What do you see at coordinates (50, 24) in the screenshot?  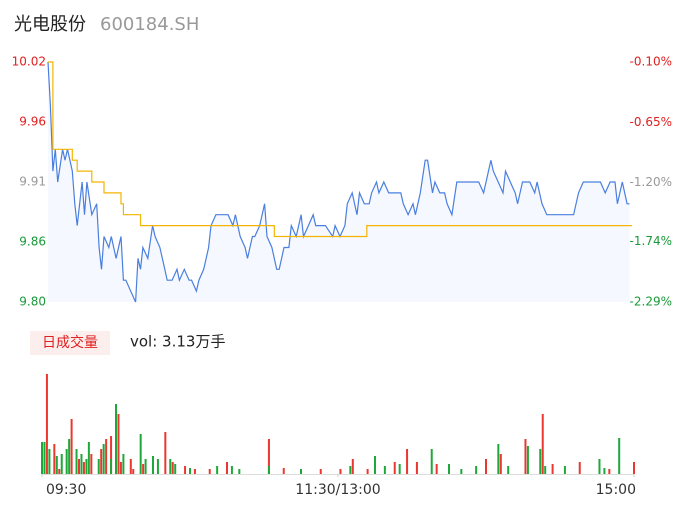 I see `stock-name: 光电股份` at bounding box center [50, 24].